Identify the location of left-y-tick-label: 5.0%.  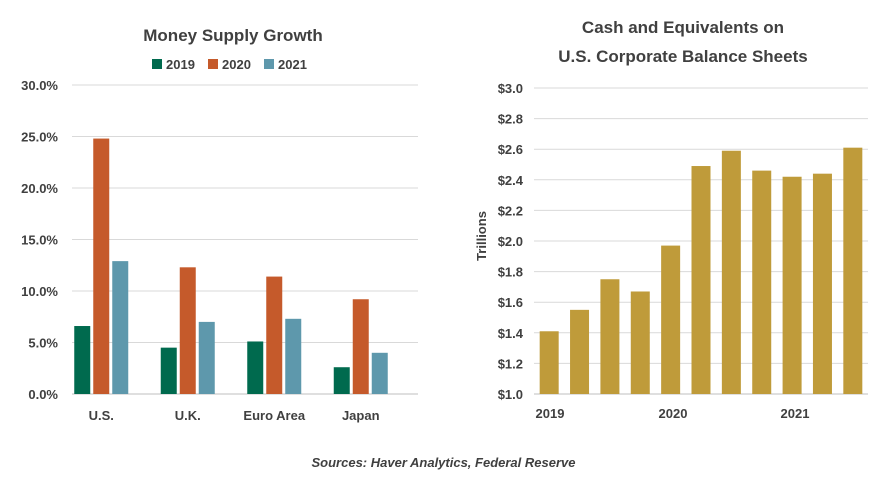
(43, 343).